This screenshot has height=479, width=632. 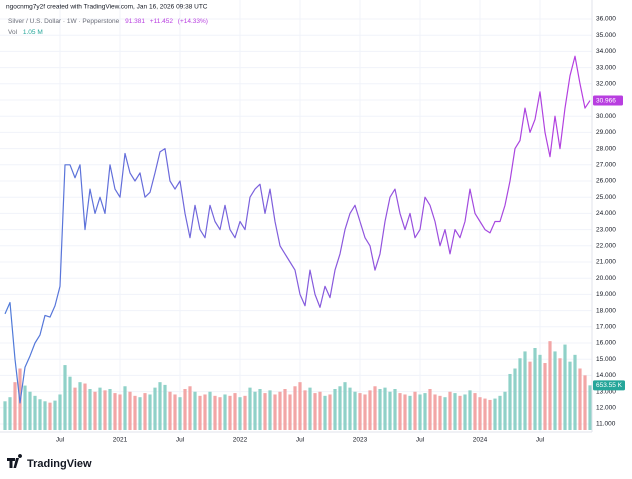 What do you see at coordinates (606, 310) in the screenshot?
I see `y-tick-label: 18.000` at bounding box center [606, 310].